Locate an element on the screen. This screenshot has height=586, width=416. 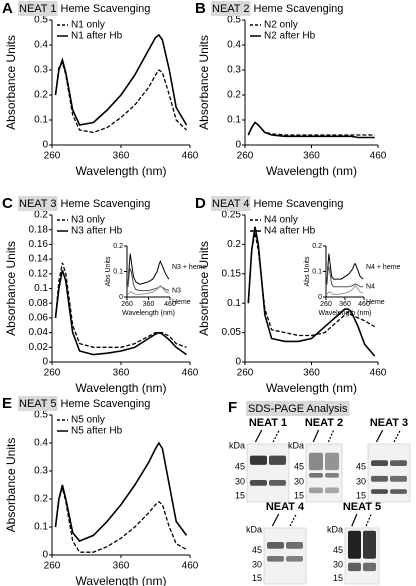
gel-unit: kDa is located at coordinates (335, 529).